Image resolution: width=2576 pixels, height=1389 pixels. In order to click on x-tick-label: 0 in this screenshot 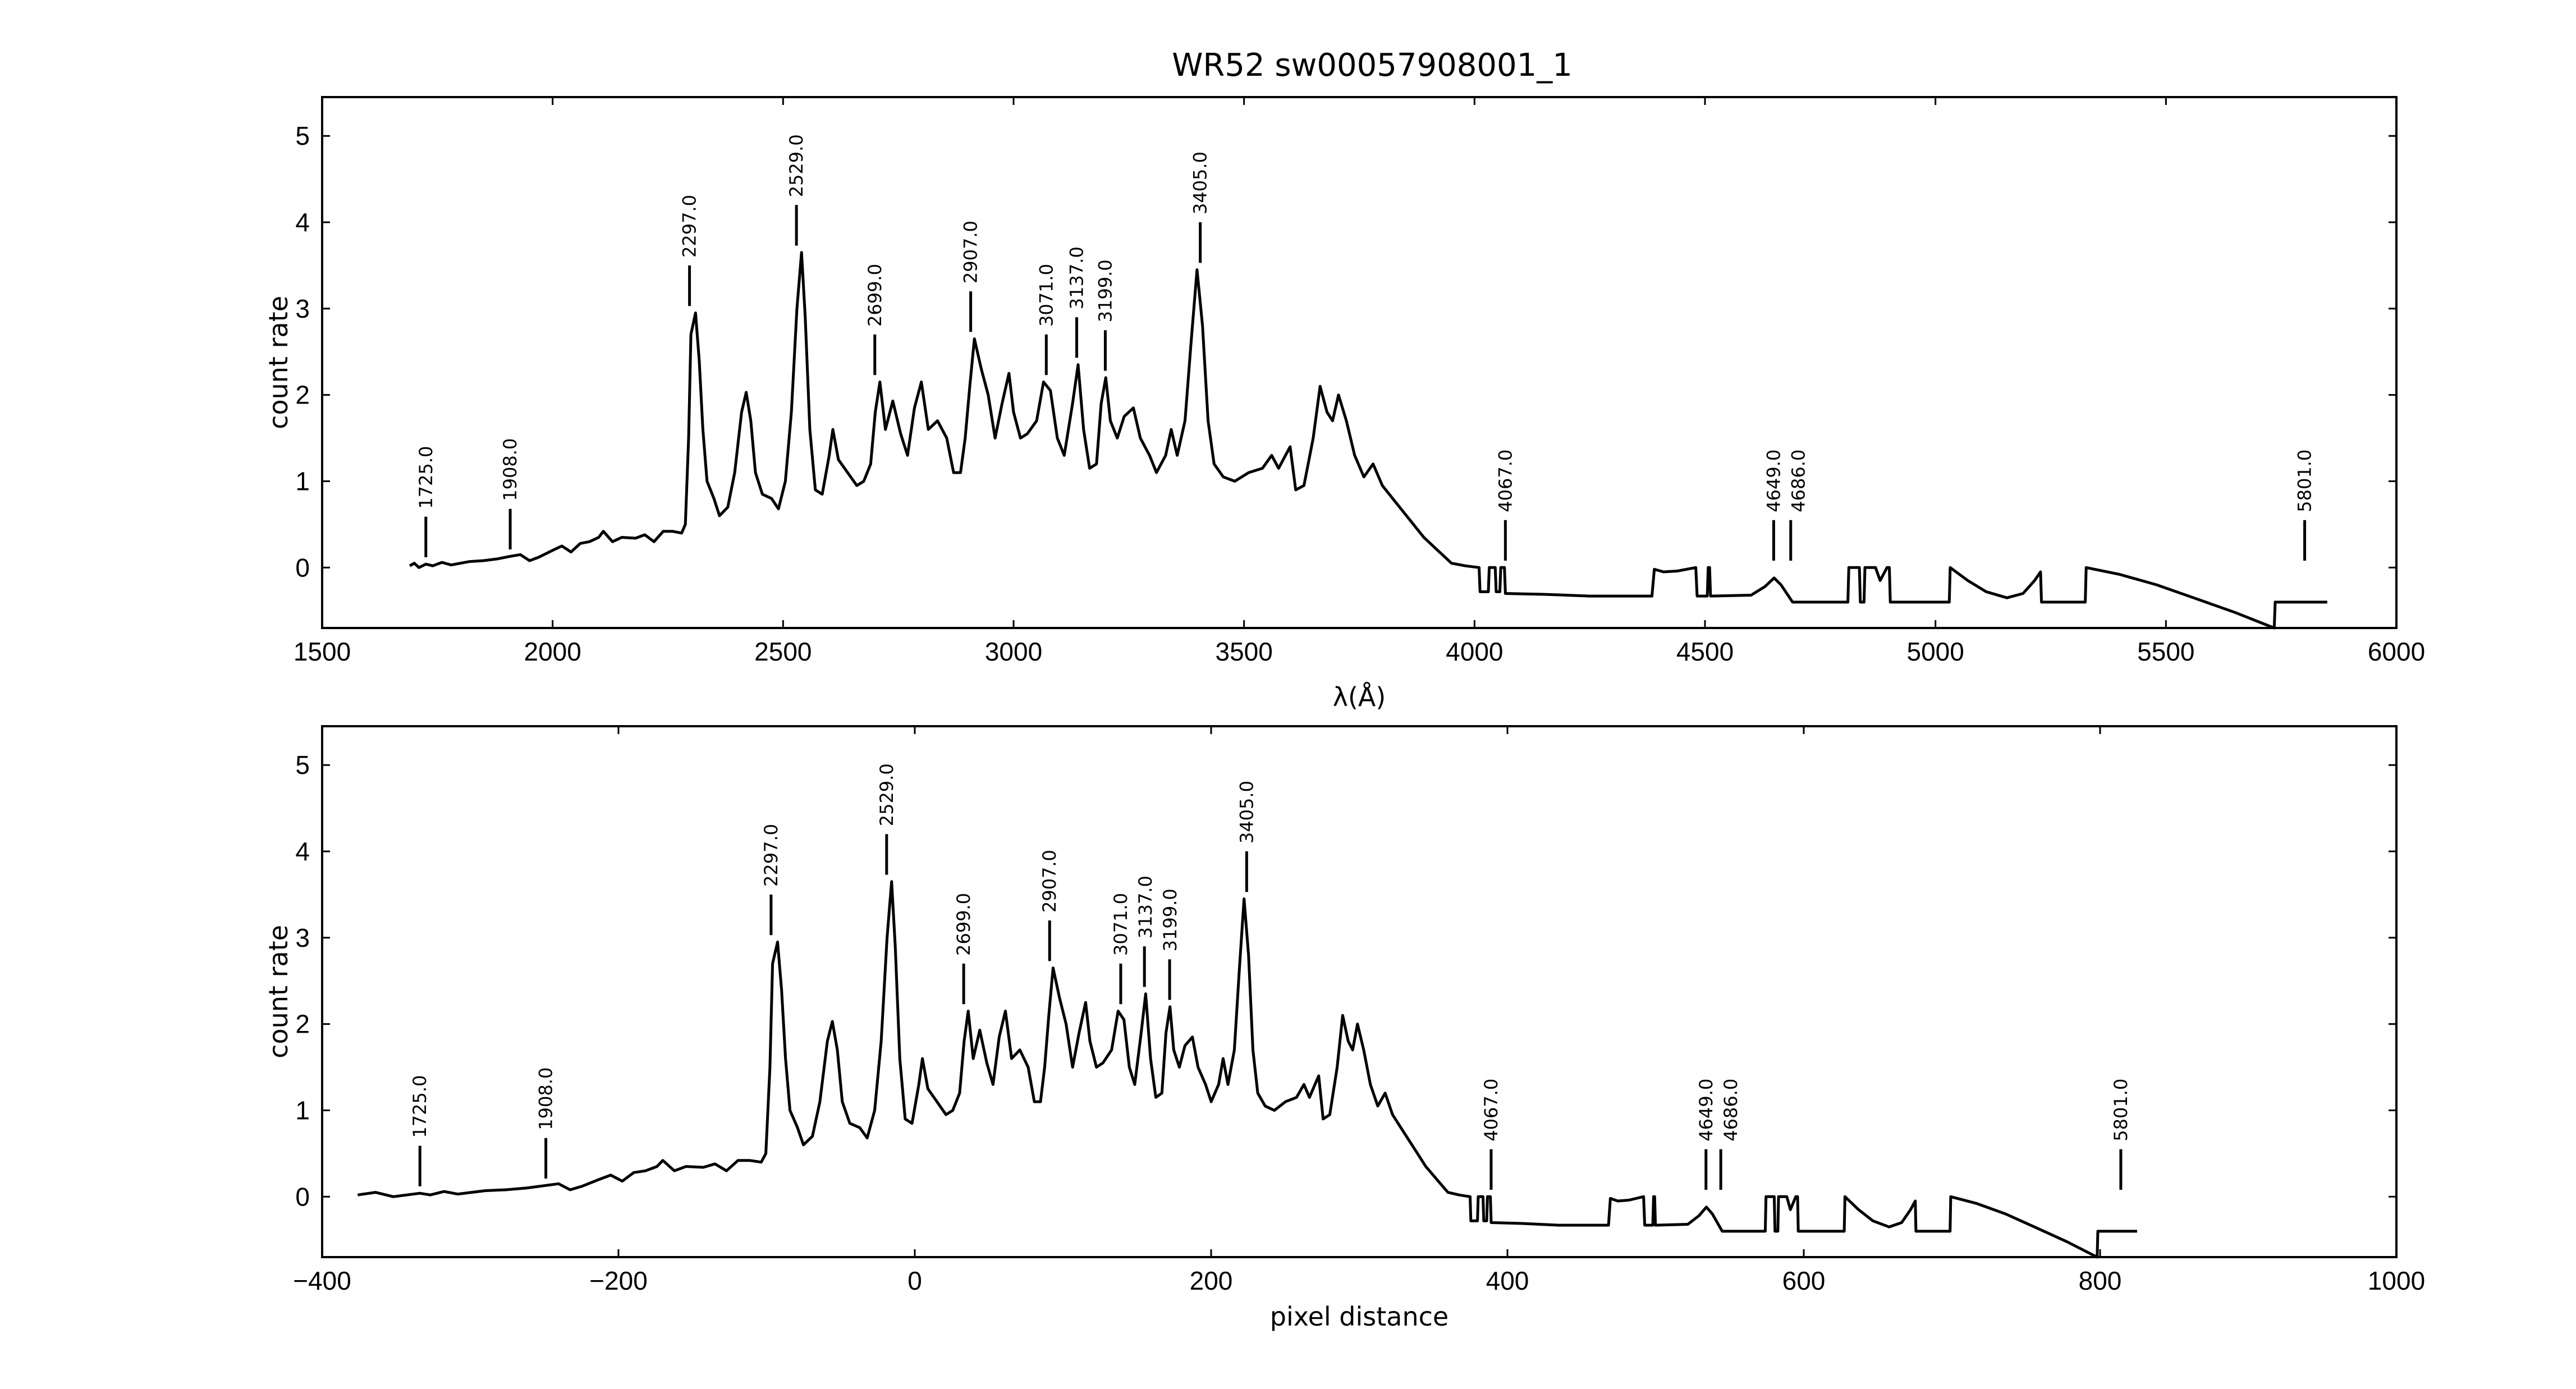, I will do `click(914, 1280)`.